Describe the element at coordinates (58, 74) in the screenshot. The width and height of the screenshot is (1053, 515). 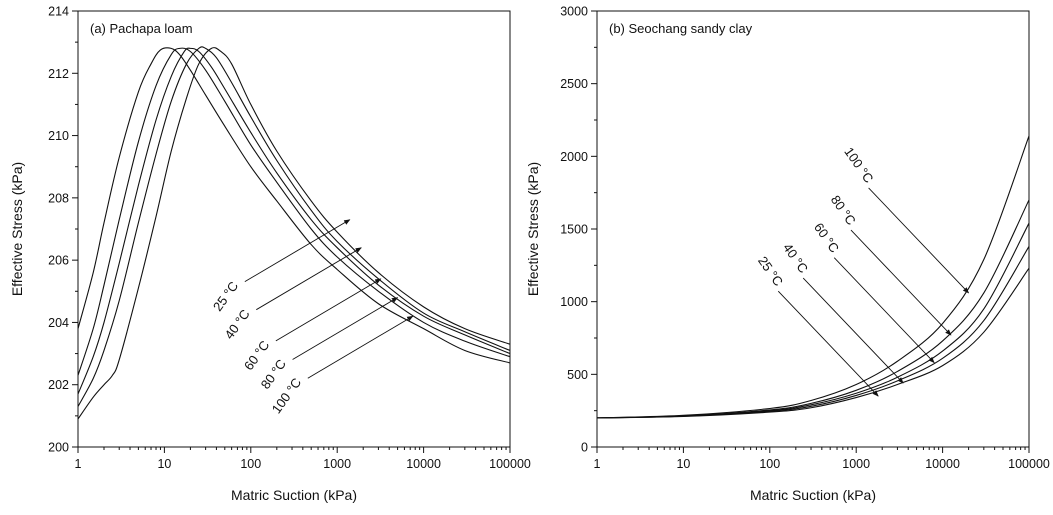
I see `y-tick-label: 212` at that location.